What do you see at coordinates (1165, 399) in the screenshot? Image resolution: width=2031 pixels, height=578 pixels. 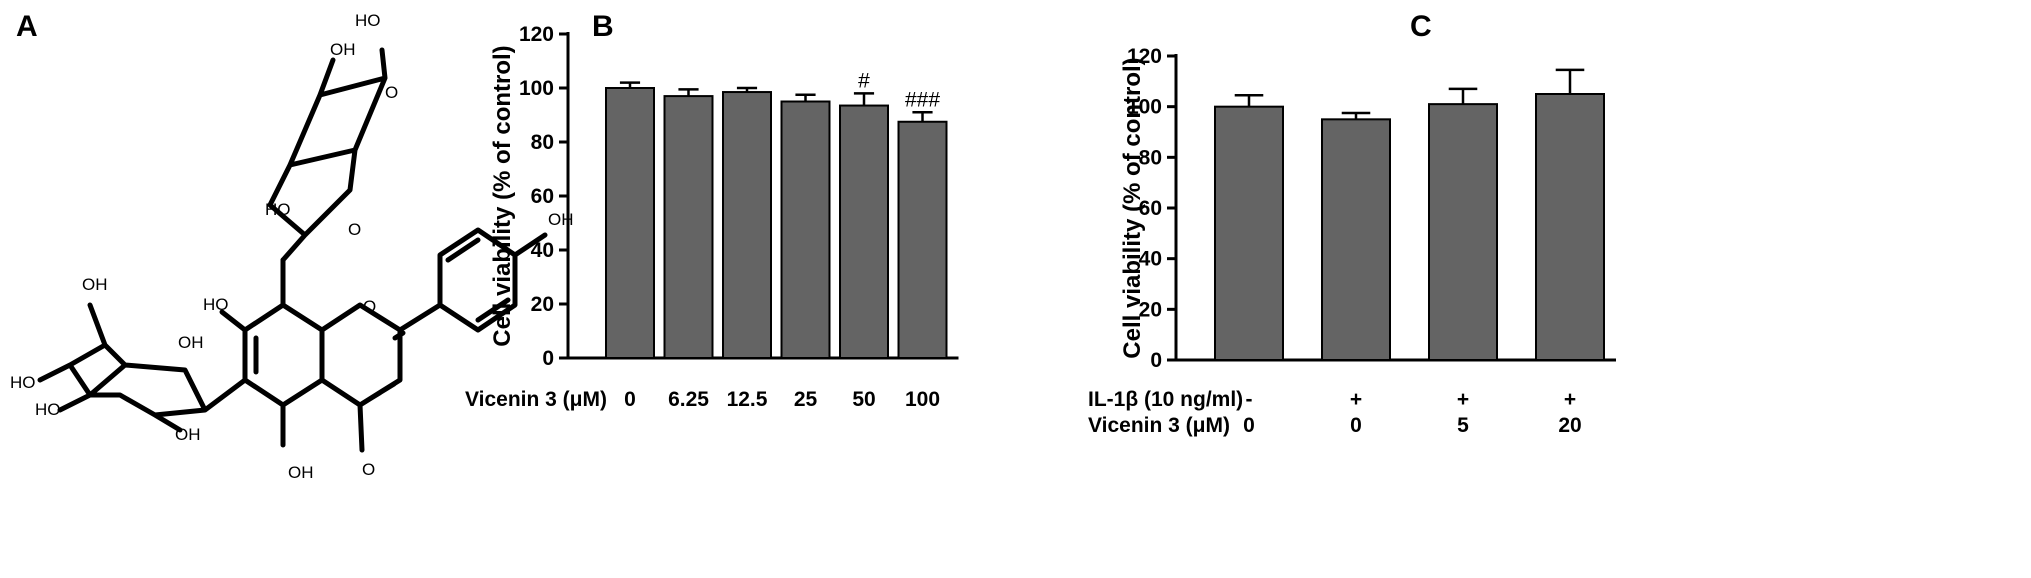 I see `condition-row-label: IL-1β (10 ng/ml)` at bounding box center [1165, 399].